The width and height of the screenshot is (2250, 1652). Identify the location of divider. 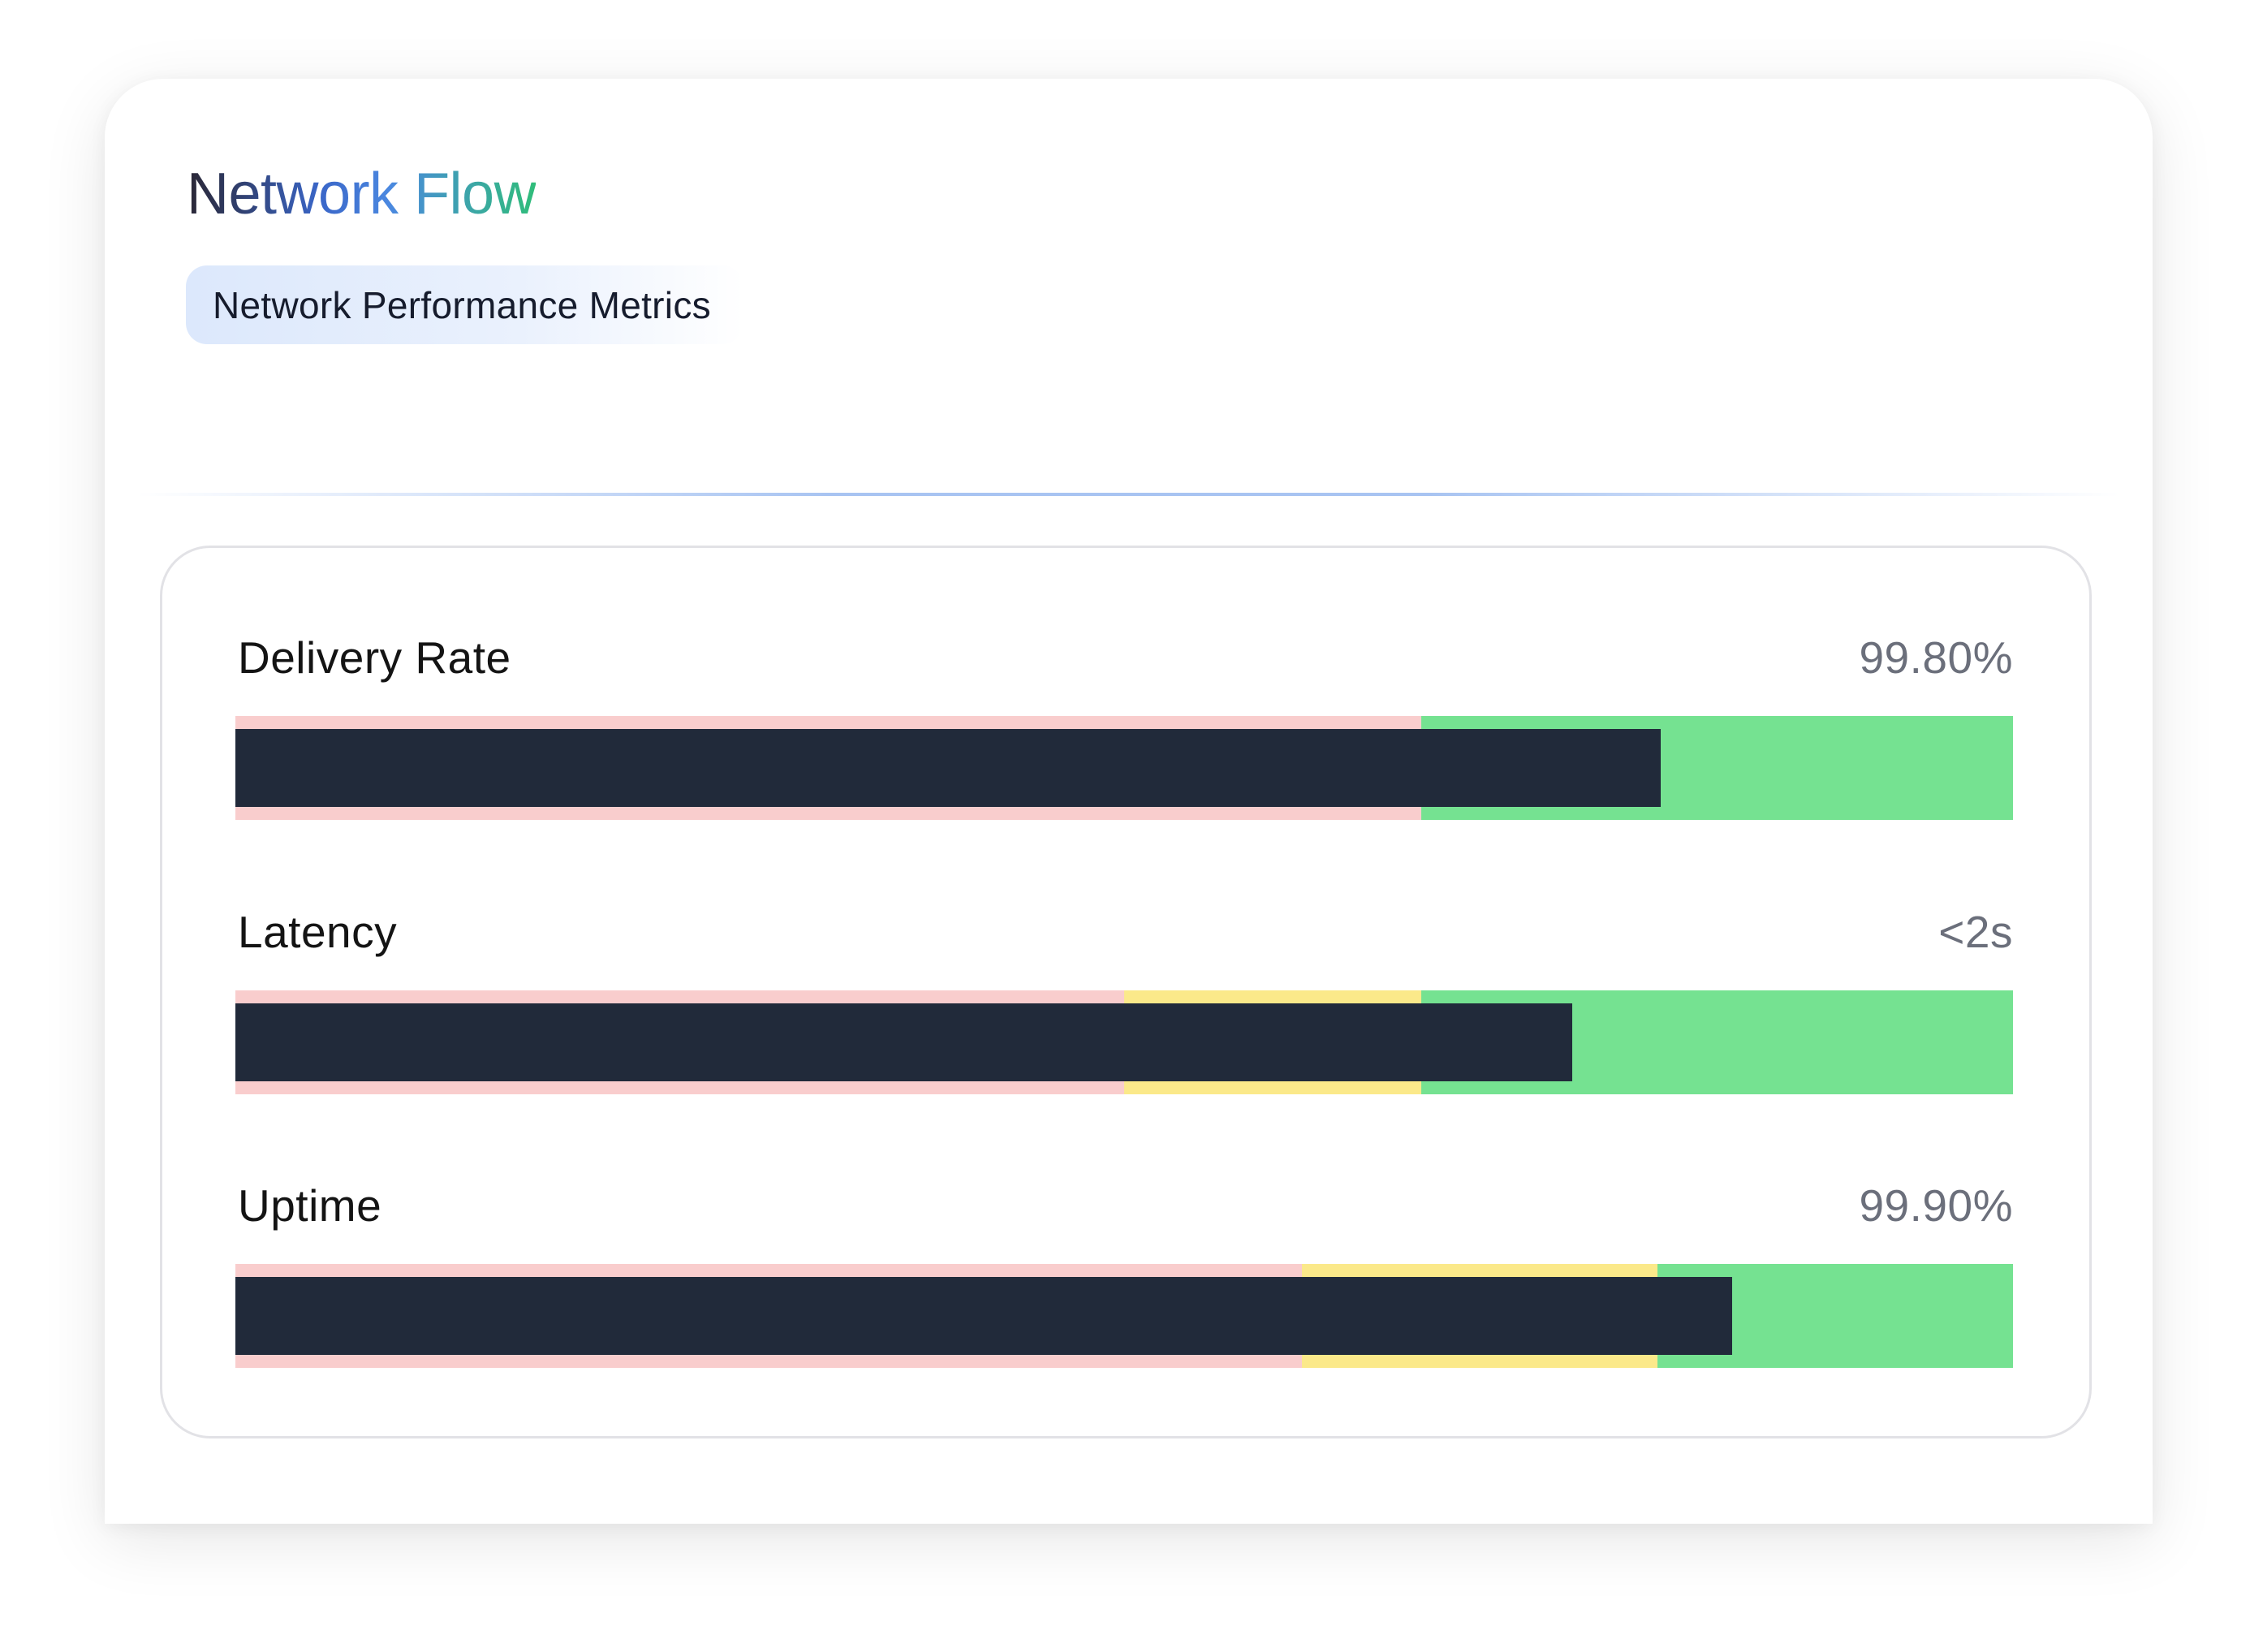
(1128, 494).